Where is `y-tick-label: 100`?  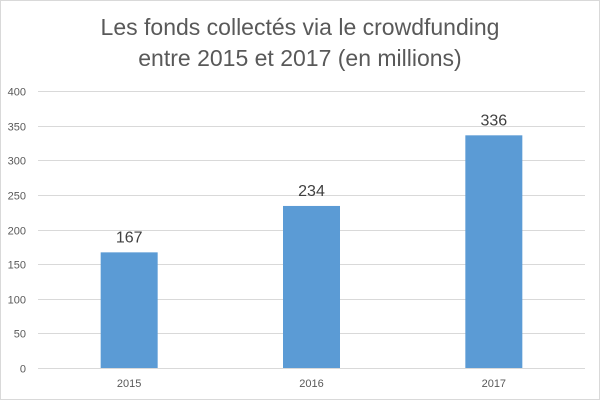
y-tick-label: 100 is located at coordinates (17, 301).